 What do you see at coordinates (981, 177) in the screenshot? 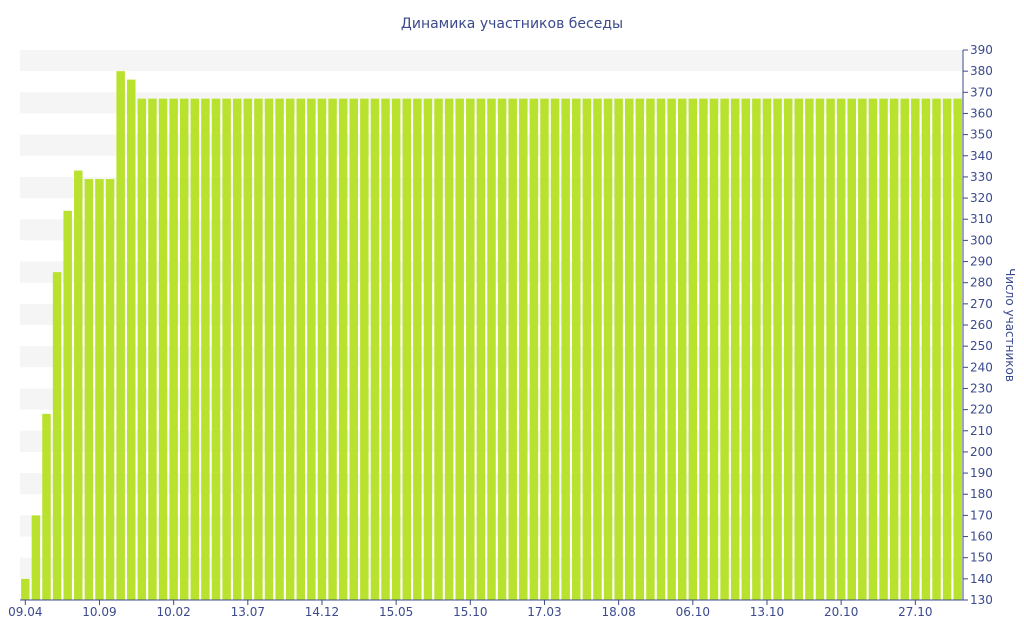
I see `y-tick-label: 330` at bounding box center [981, 177].